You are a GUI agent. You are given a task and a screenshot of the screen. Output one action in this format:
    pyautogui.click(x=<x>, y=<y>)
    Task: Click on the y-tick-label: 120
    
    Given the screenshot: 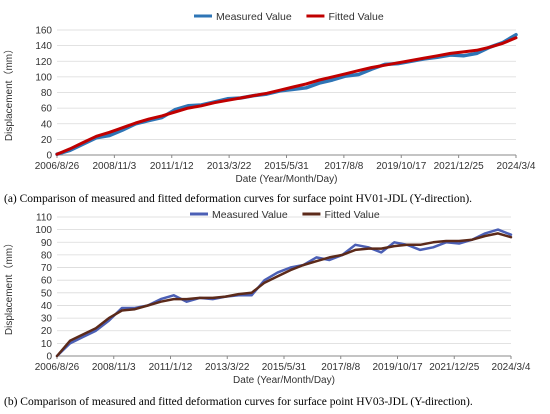 What is the action you would take?
    pyautogui.click(x=43, y=62)
    